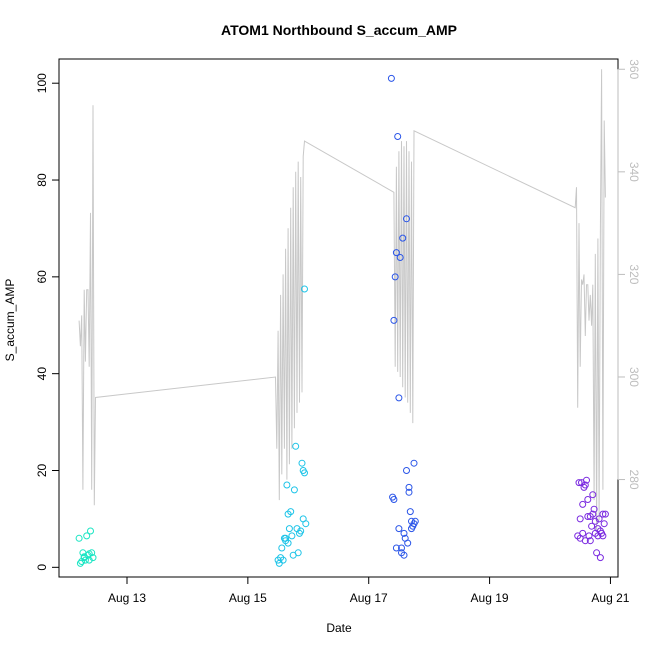  Describe the element at coordinates (634, 377) in the screenshot. I see `right-y-tick-label: 300` at that location.